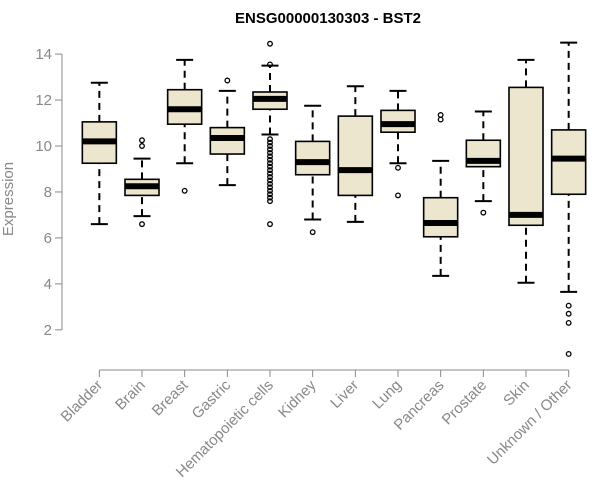 This screenshot has height=500, width=600. What do you see at coordinates (440, 194) in the screenshot?
I see `box-pancreas` at bounding box center [440, 194].